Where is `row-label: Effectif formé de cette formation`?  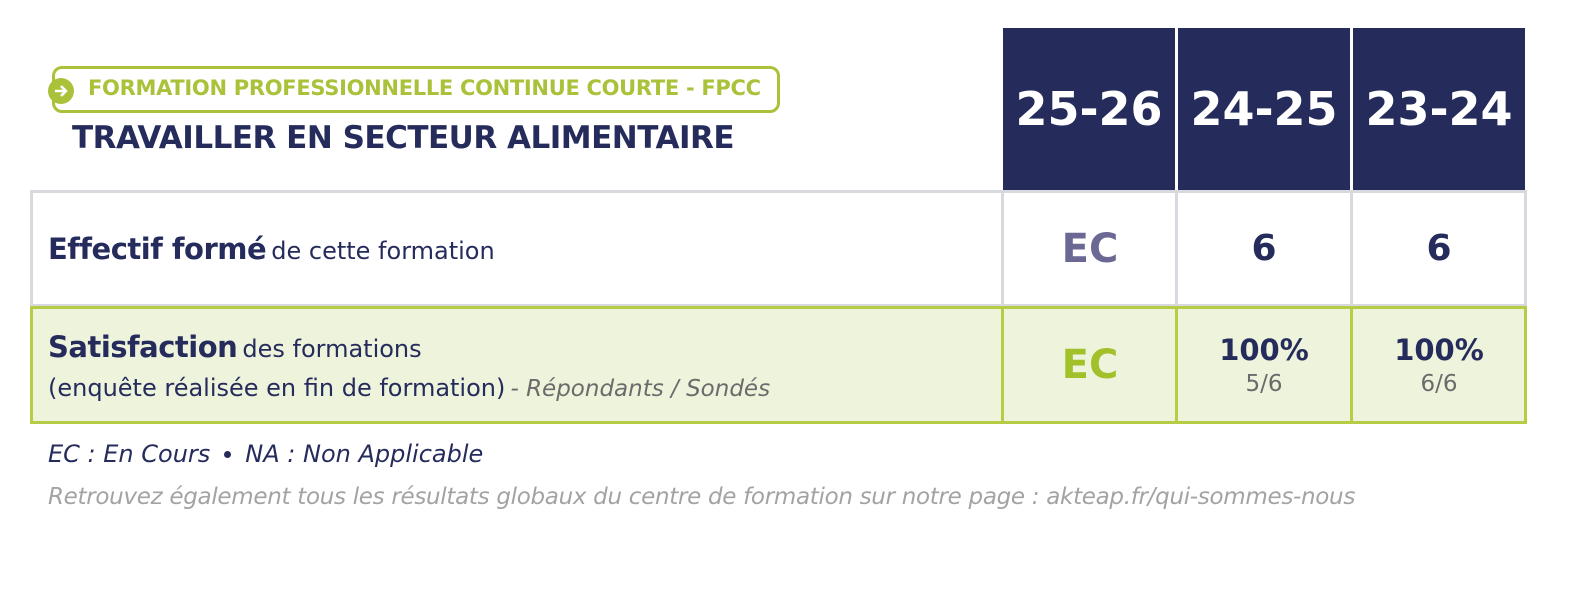 row-label: Effectif formé de cette formation is located at coordinates (271, 249).